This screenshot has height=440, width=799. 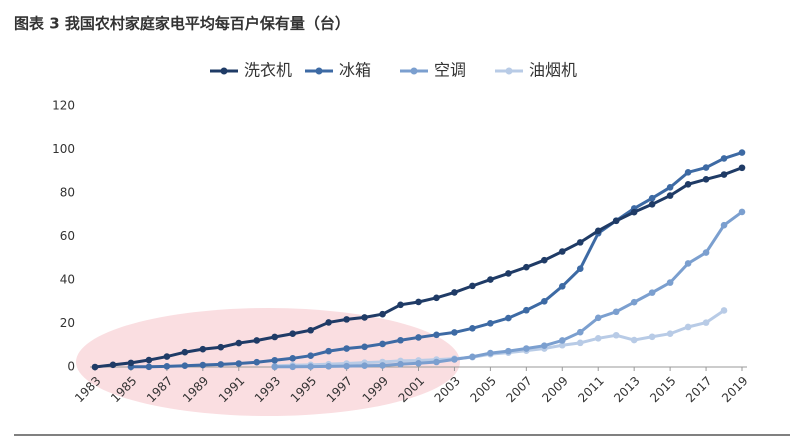 I want to click on y-tick-label: 80, so click(x=67, y=193).